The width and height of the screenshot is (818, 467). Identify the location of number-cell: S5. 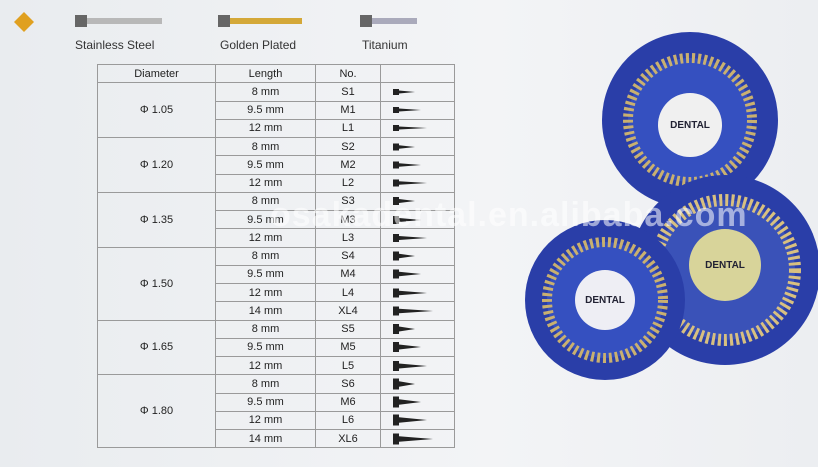
(348, 329).